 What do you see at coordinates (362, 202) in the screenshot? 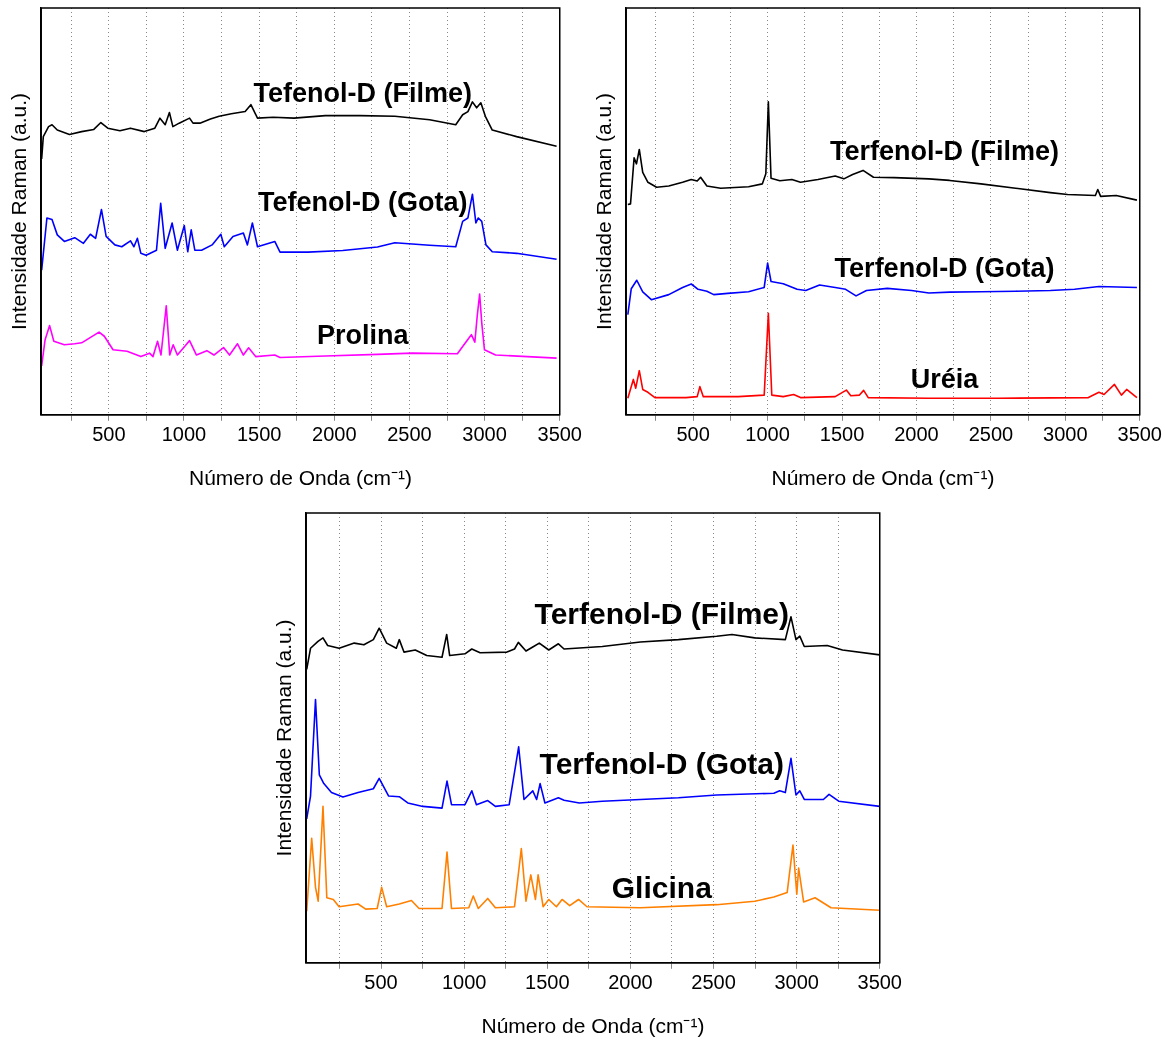
I see `series-label: Tefenol-D (Gota)` at bounding box center [362, 202].